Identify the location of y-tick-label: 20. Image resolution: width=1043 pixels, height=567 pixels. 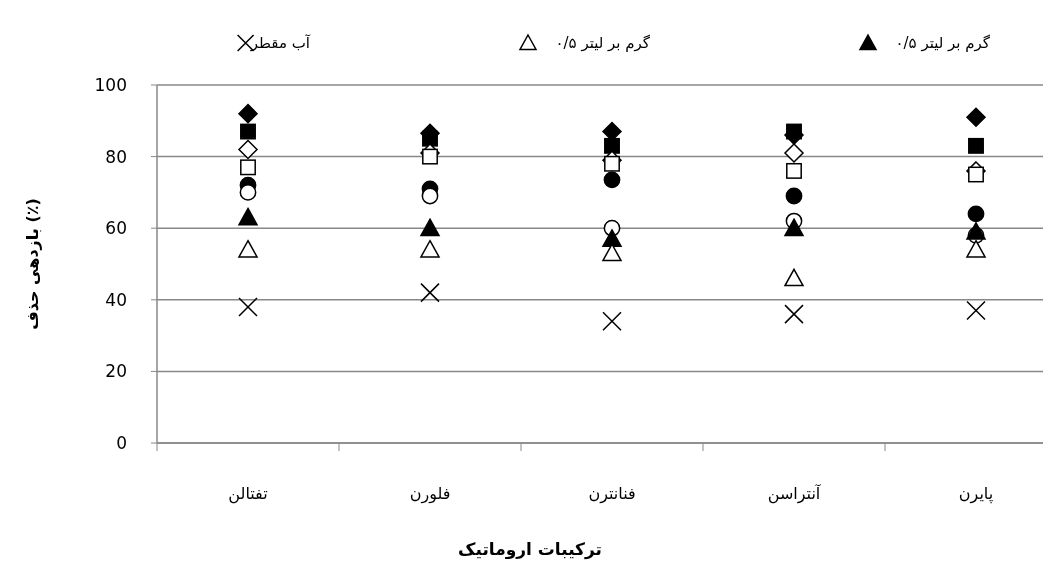
(116, 371).